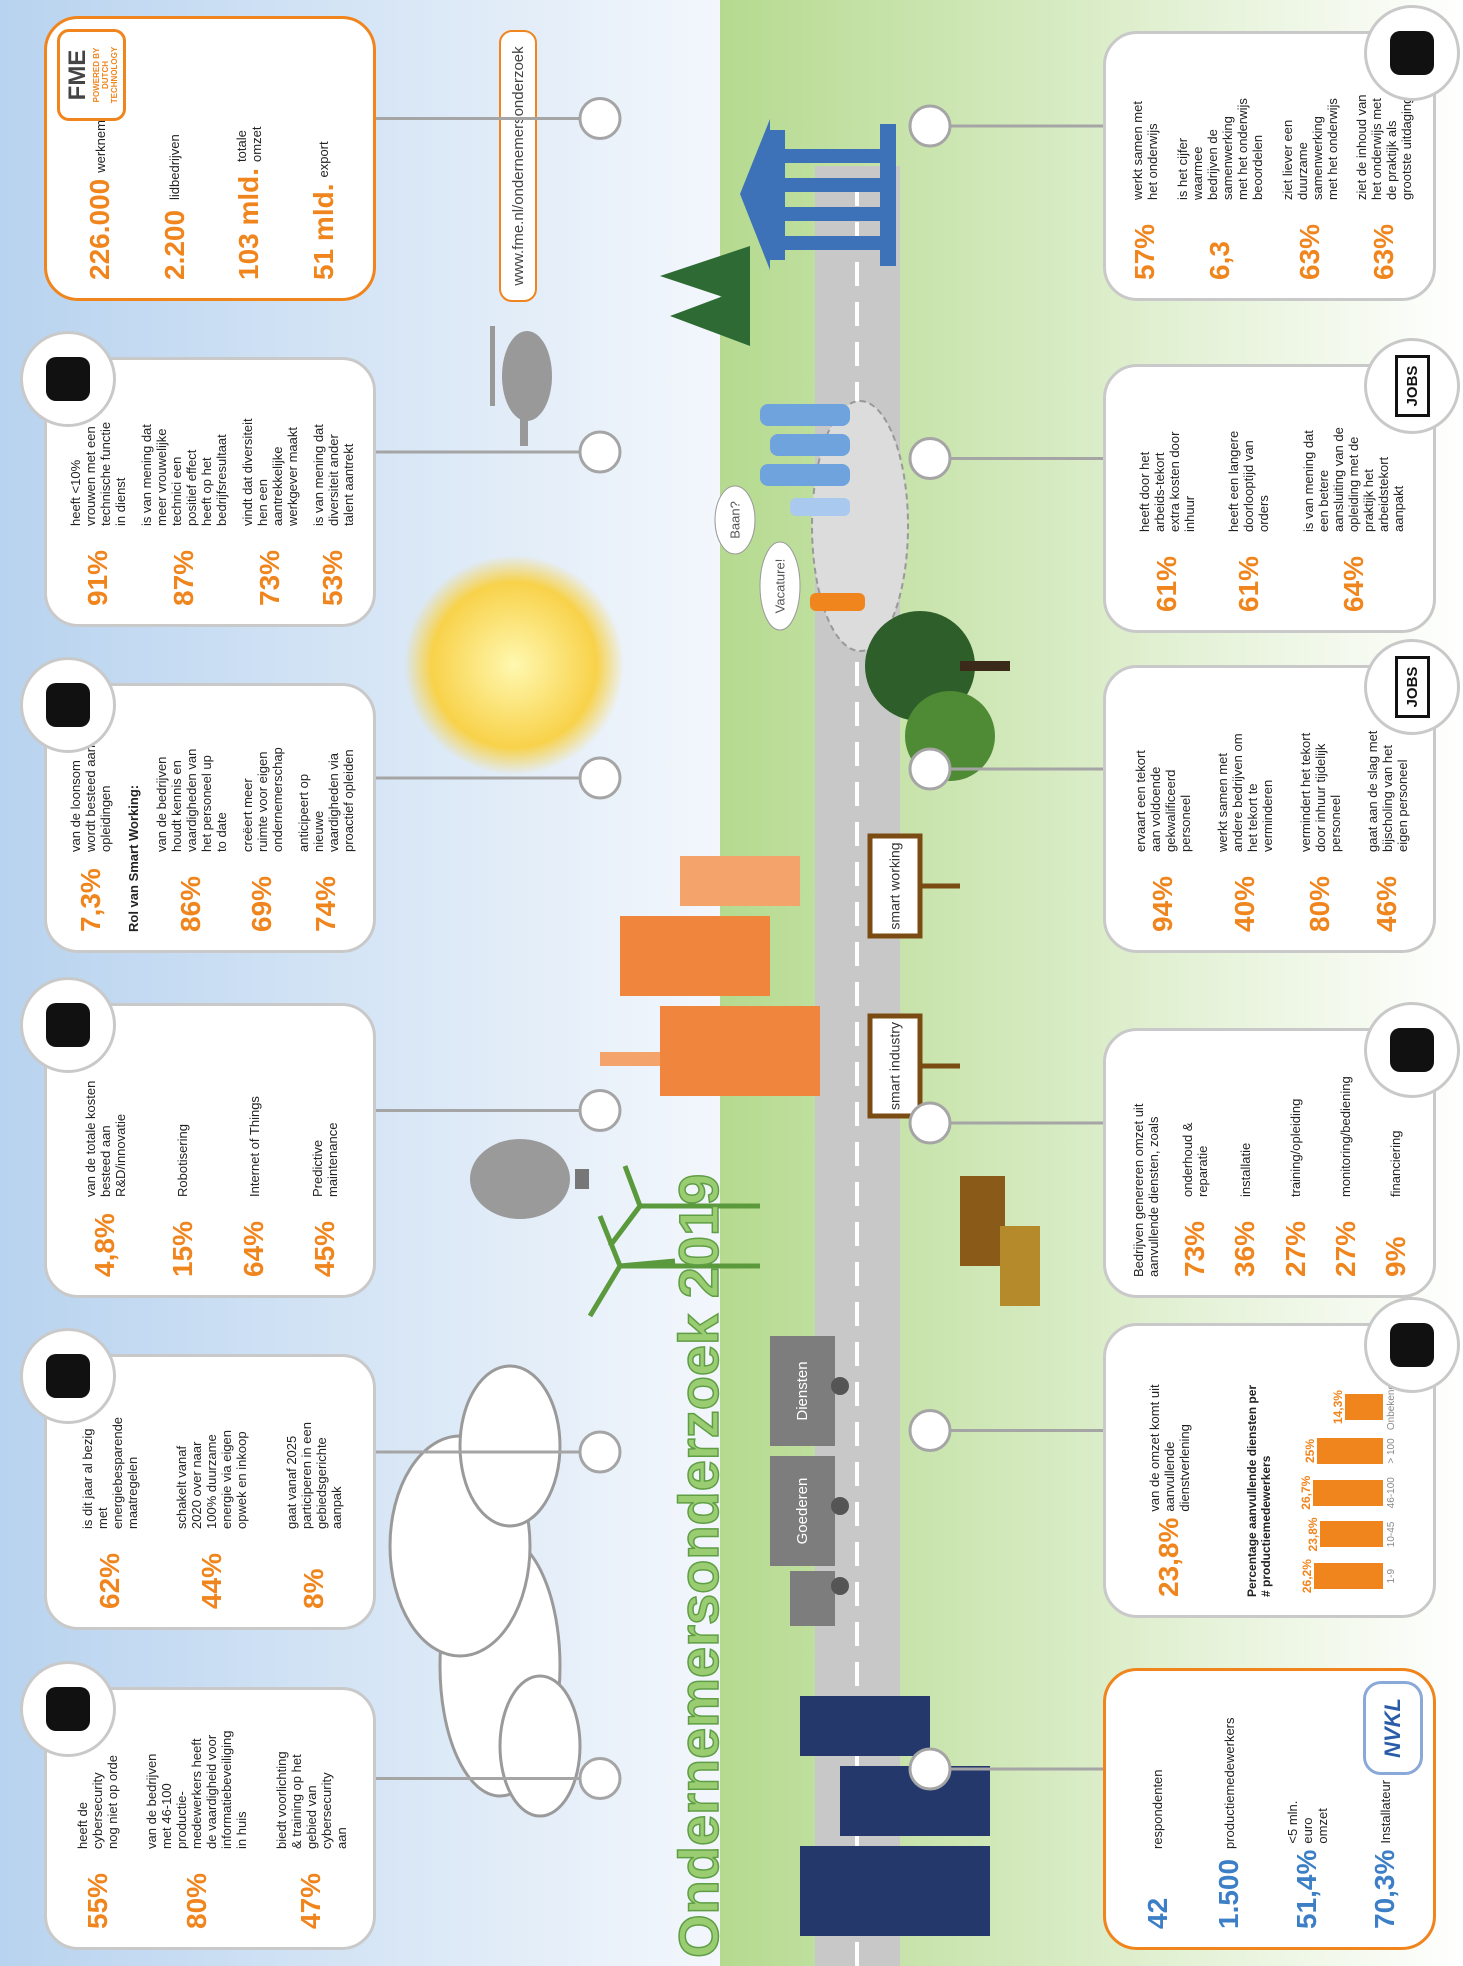 This screenshot has height=1966, width=1463. I want to click on item-value: 69%, so click(262, 903).